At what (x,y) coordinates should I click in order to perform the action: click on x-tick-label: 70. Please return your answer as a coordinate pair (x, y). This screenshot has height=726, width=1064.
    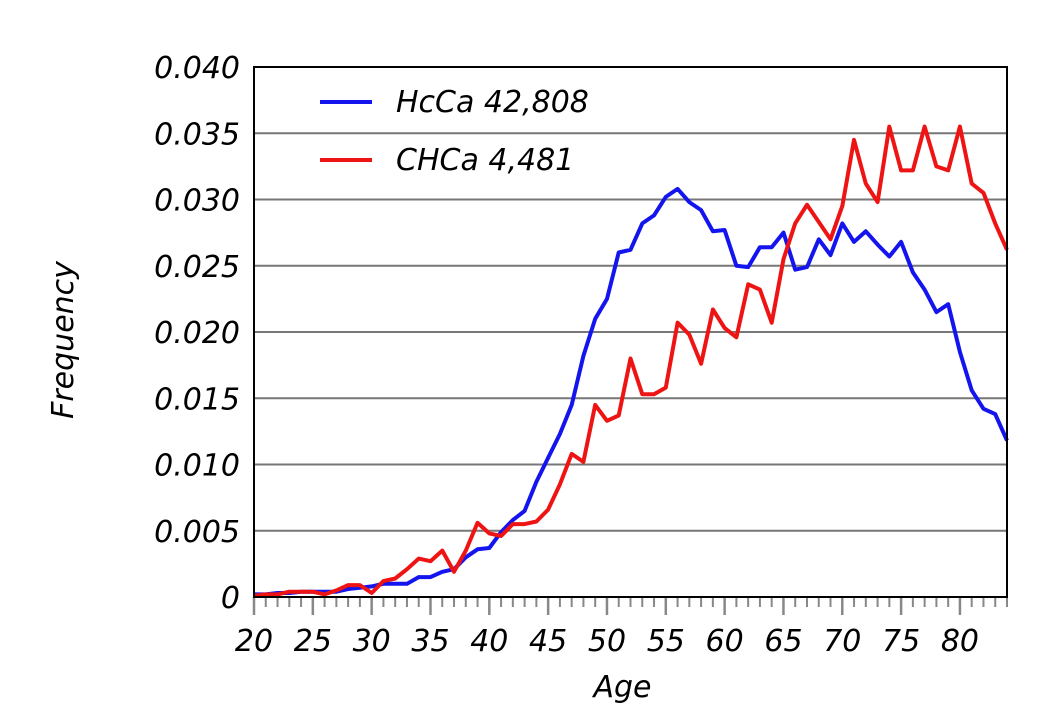
    Looking at the image, I should click on (842, 641).